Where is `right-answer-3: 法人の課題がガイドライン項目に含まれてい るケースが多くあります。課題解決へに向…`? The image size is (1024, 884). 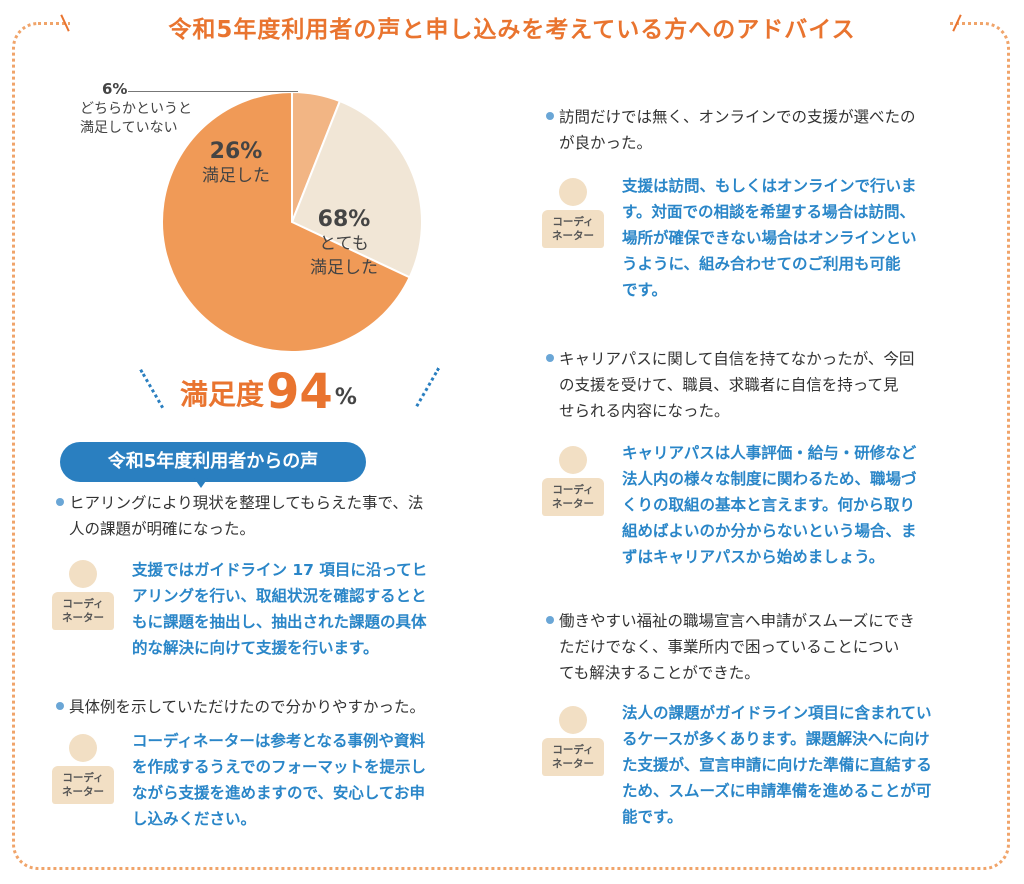
right-answer-3: 法人の課題がガイドライン項目に含まれてい るケースが多くあります。課題解決へに向… is located at coordinates (777, 765).